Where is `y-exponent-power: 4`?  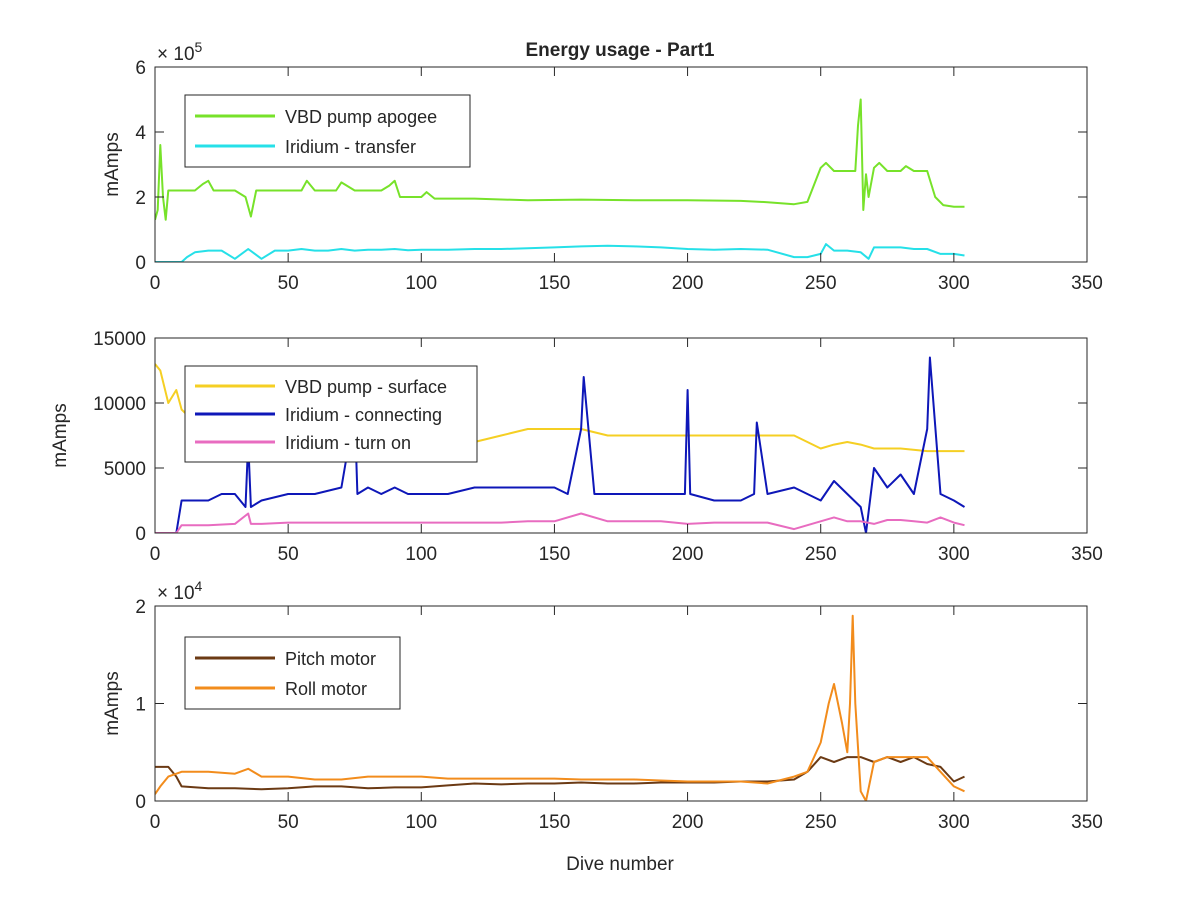
y-exponent-power: 4 is located at coordinates (199, 586).